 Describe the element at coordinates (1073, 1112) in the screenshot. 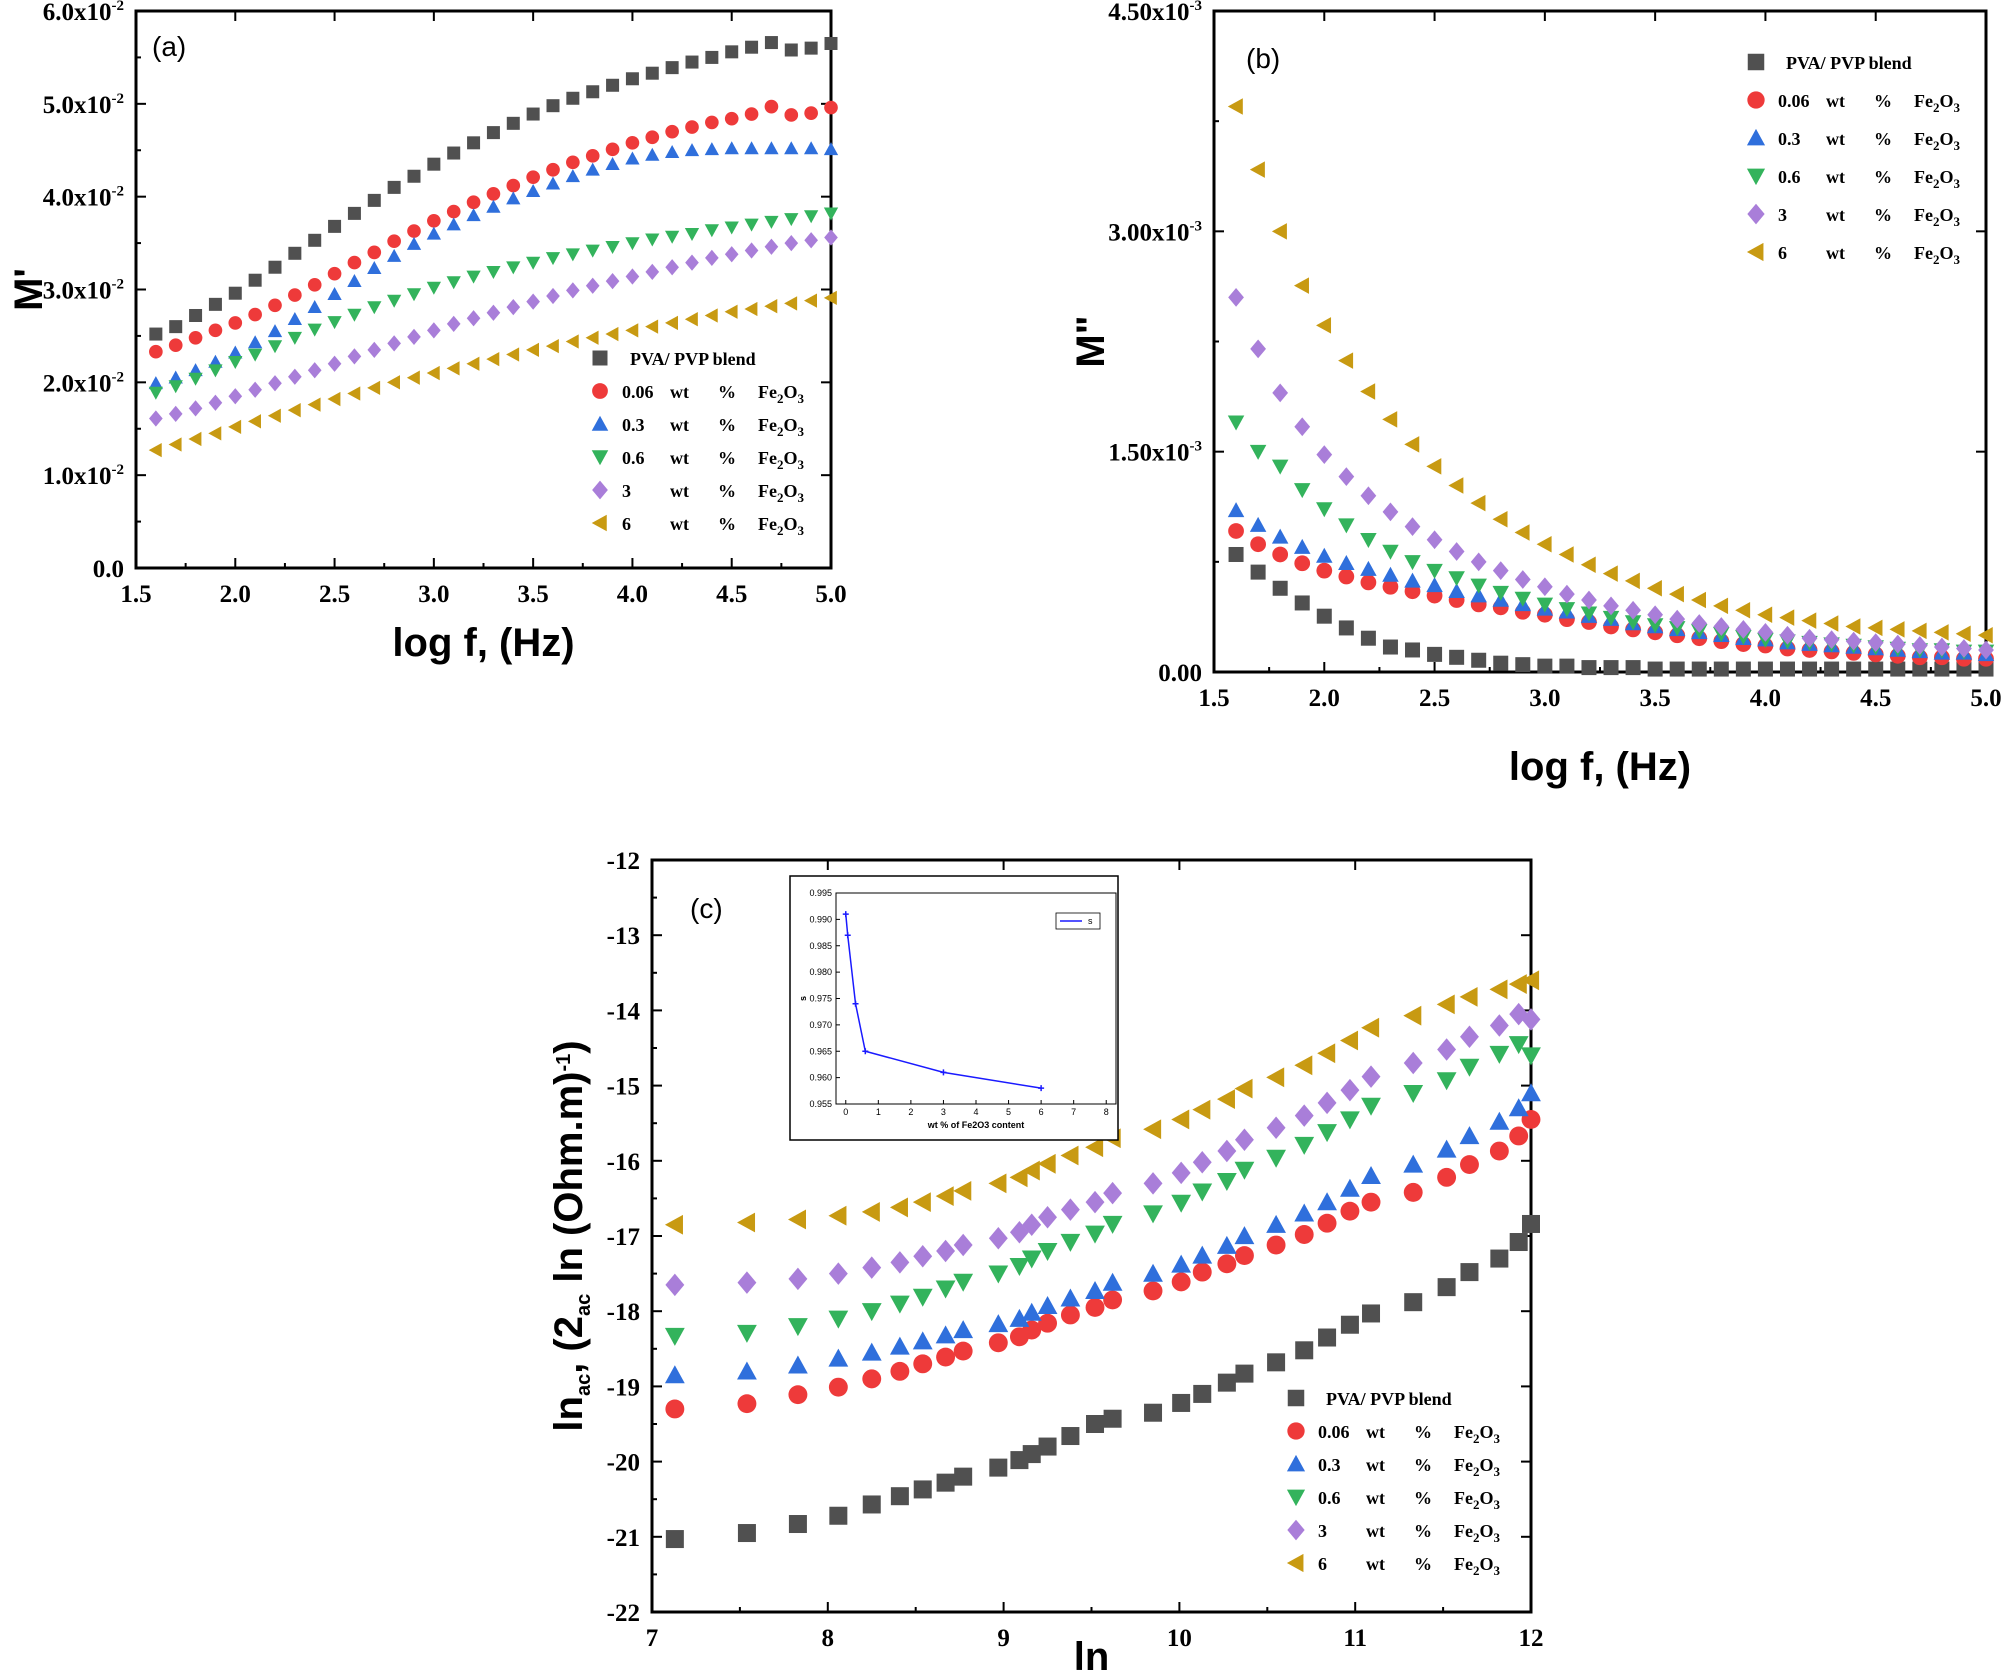

I see `inset-x-tick-label: 7` at that location.